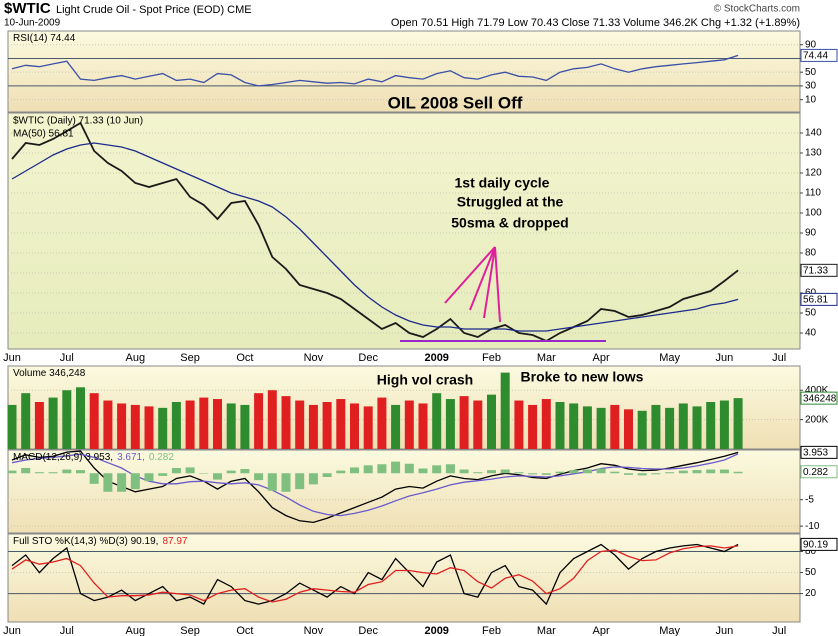 The width and height of the screenshot is (838, 636). Describe the element at coordinates (813, 193) in the screenshot. I see `y-tick-label: 110` at that location.